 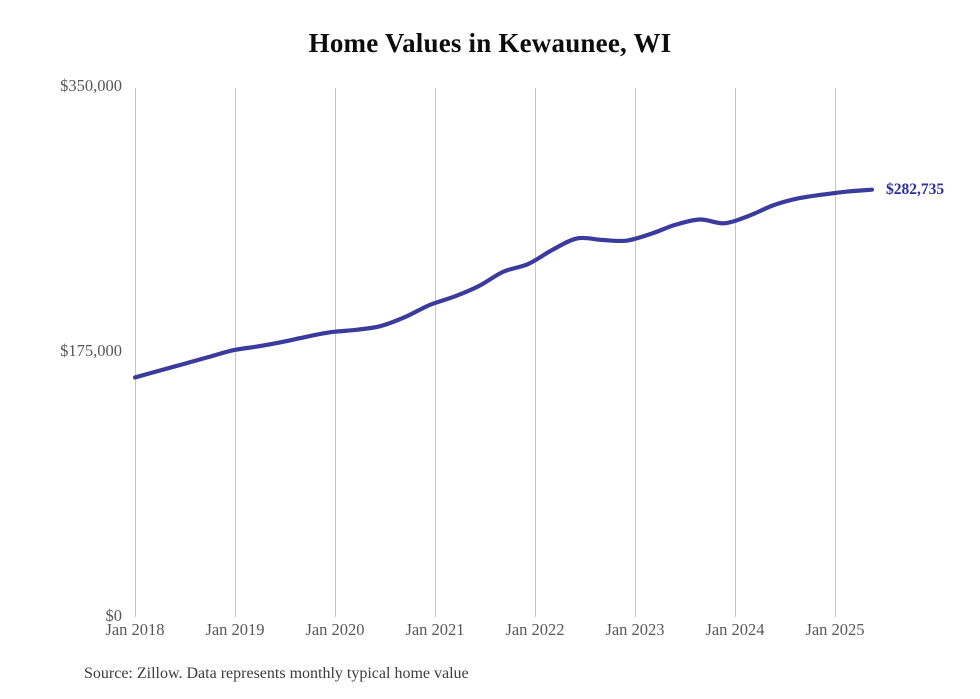 I want to click on y-tick-label-0: $0, so click(x=114, y=615).